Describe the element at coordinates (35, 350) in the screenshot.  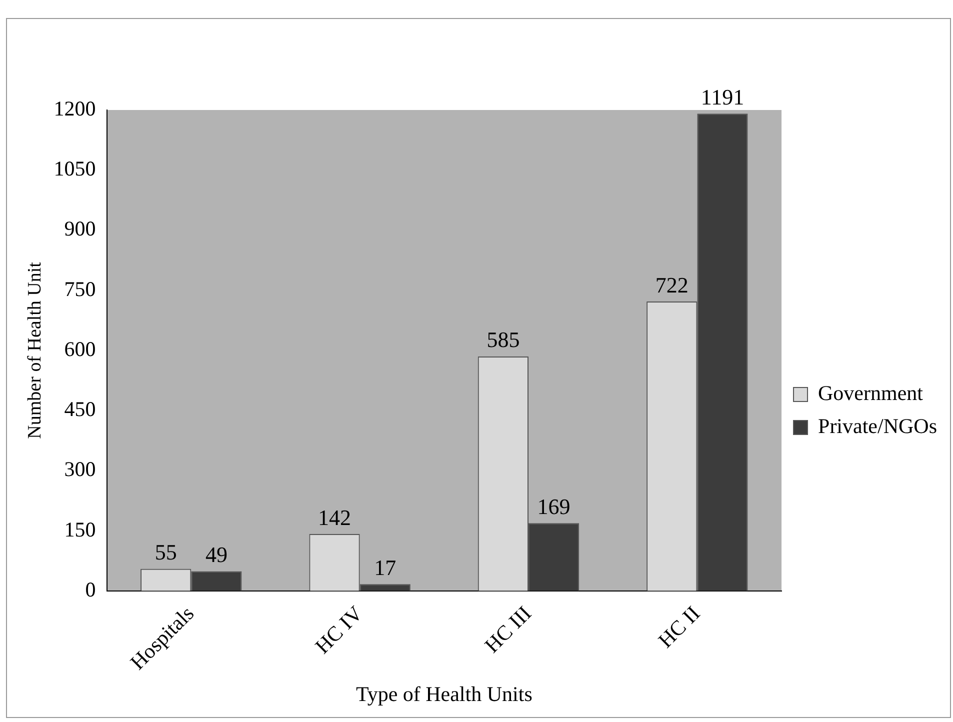
I see `y-axis-title: Number of Health Unit` at that location.